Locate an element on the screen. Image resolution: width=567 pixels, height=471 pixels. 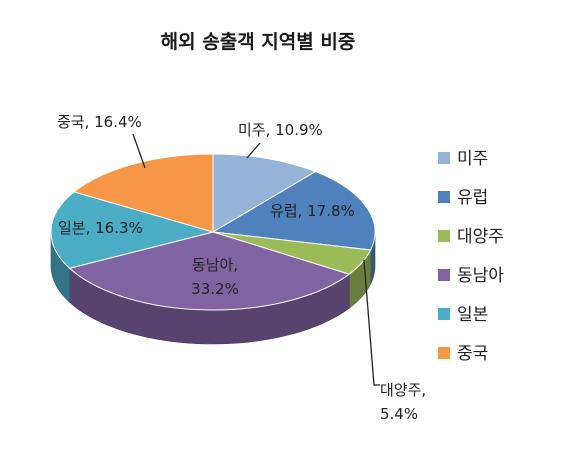
legend-label-slice-3: 대양주 is located at coordinates (480, 237).